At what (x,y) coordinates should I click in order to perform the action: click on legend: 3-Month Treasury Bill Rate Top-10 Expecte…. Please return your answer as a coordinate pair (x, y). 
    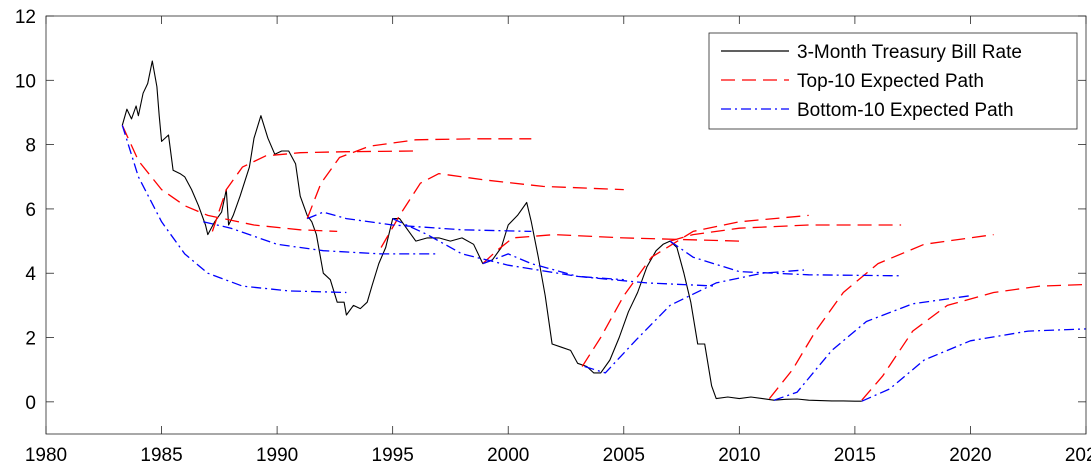
    Looking at the image, I should click on (893, 81).